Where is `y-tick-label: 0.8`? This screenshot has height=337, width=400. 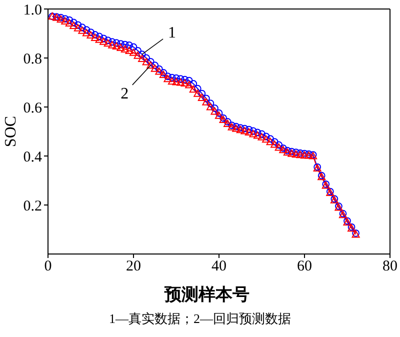 y-tick-label: 0.8 is located at coordinates (32, 59).